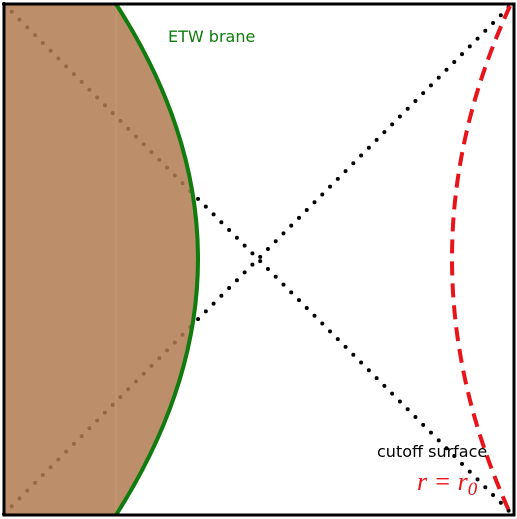 The image size is (517, 519). I want to click on cutoff-surface, so click(481, 259).